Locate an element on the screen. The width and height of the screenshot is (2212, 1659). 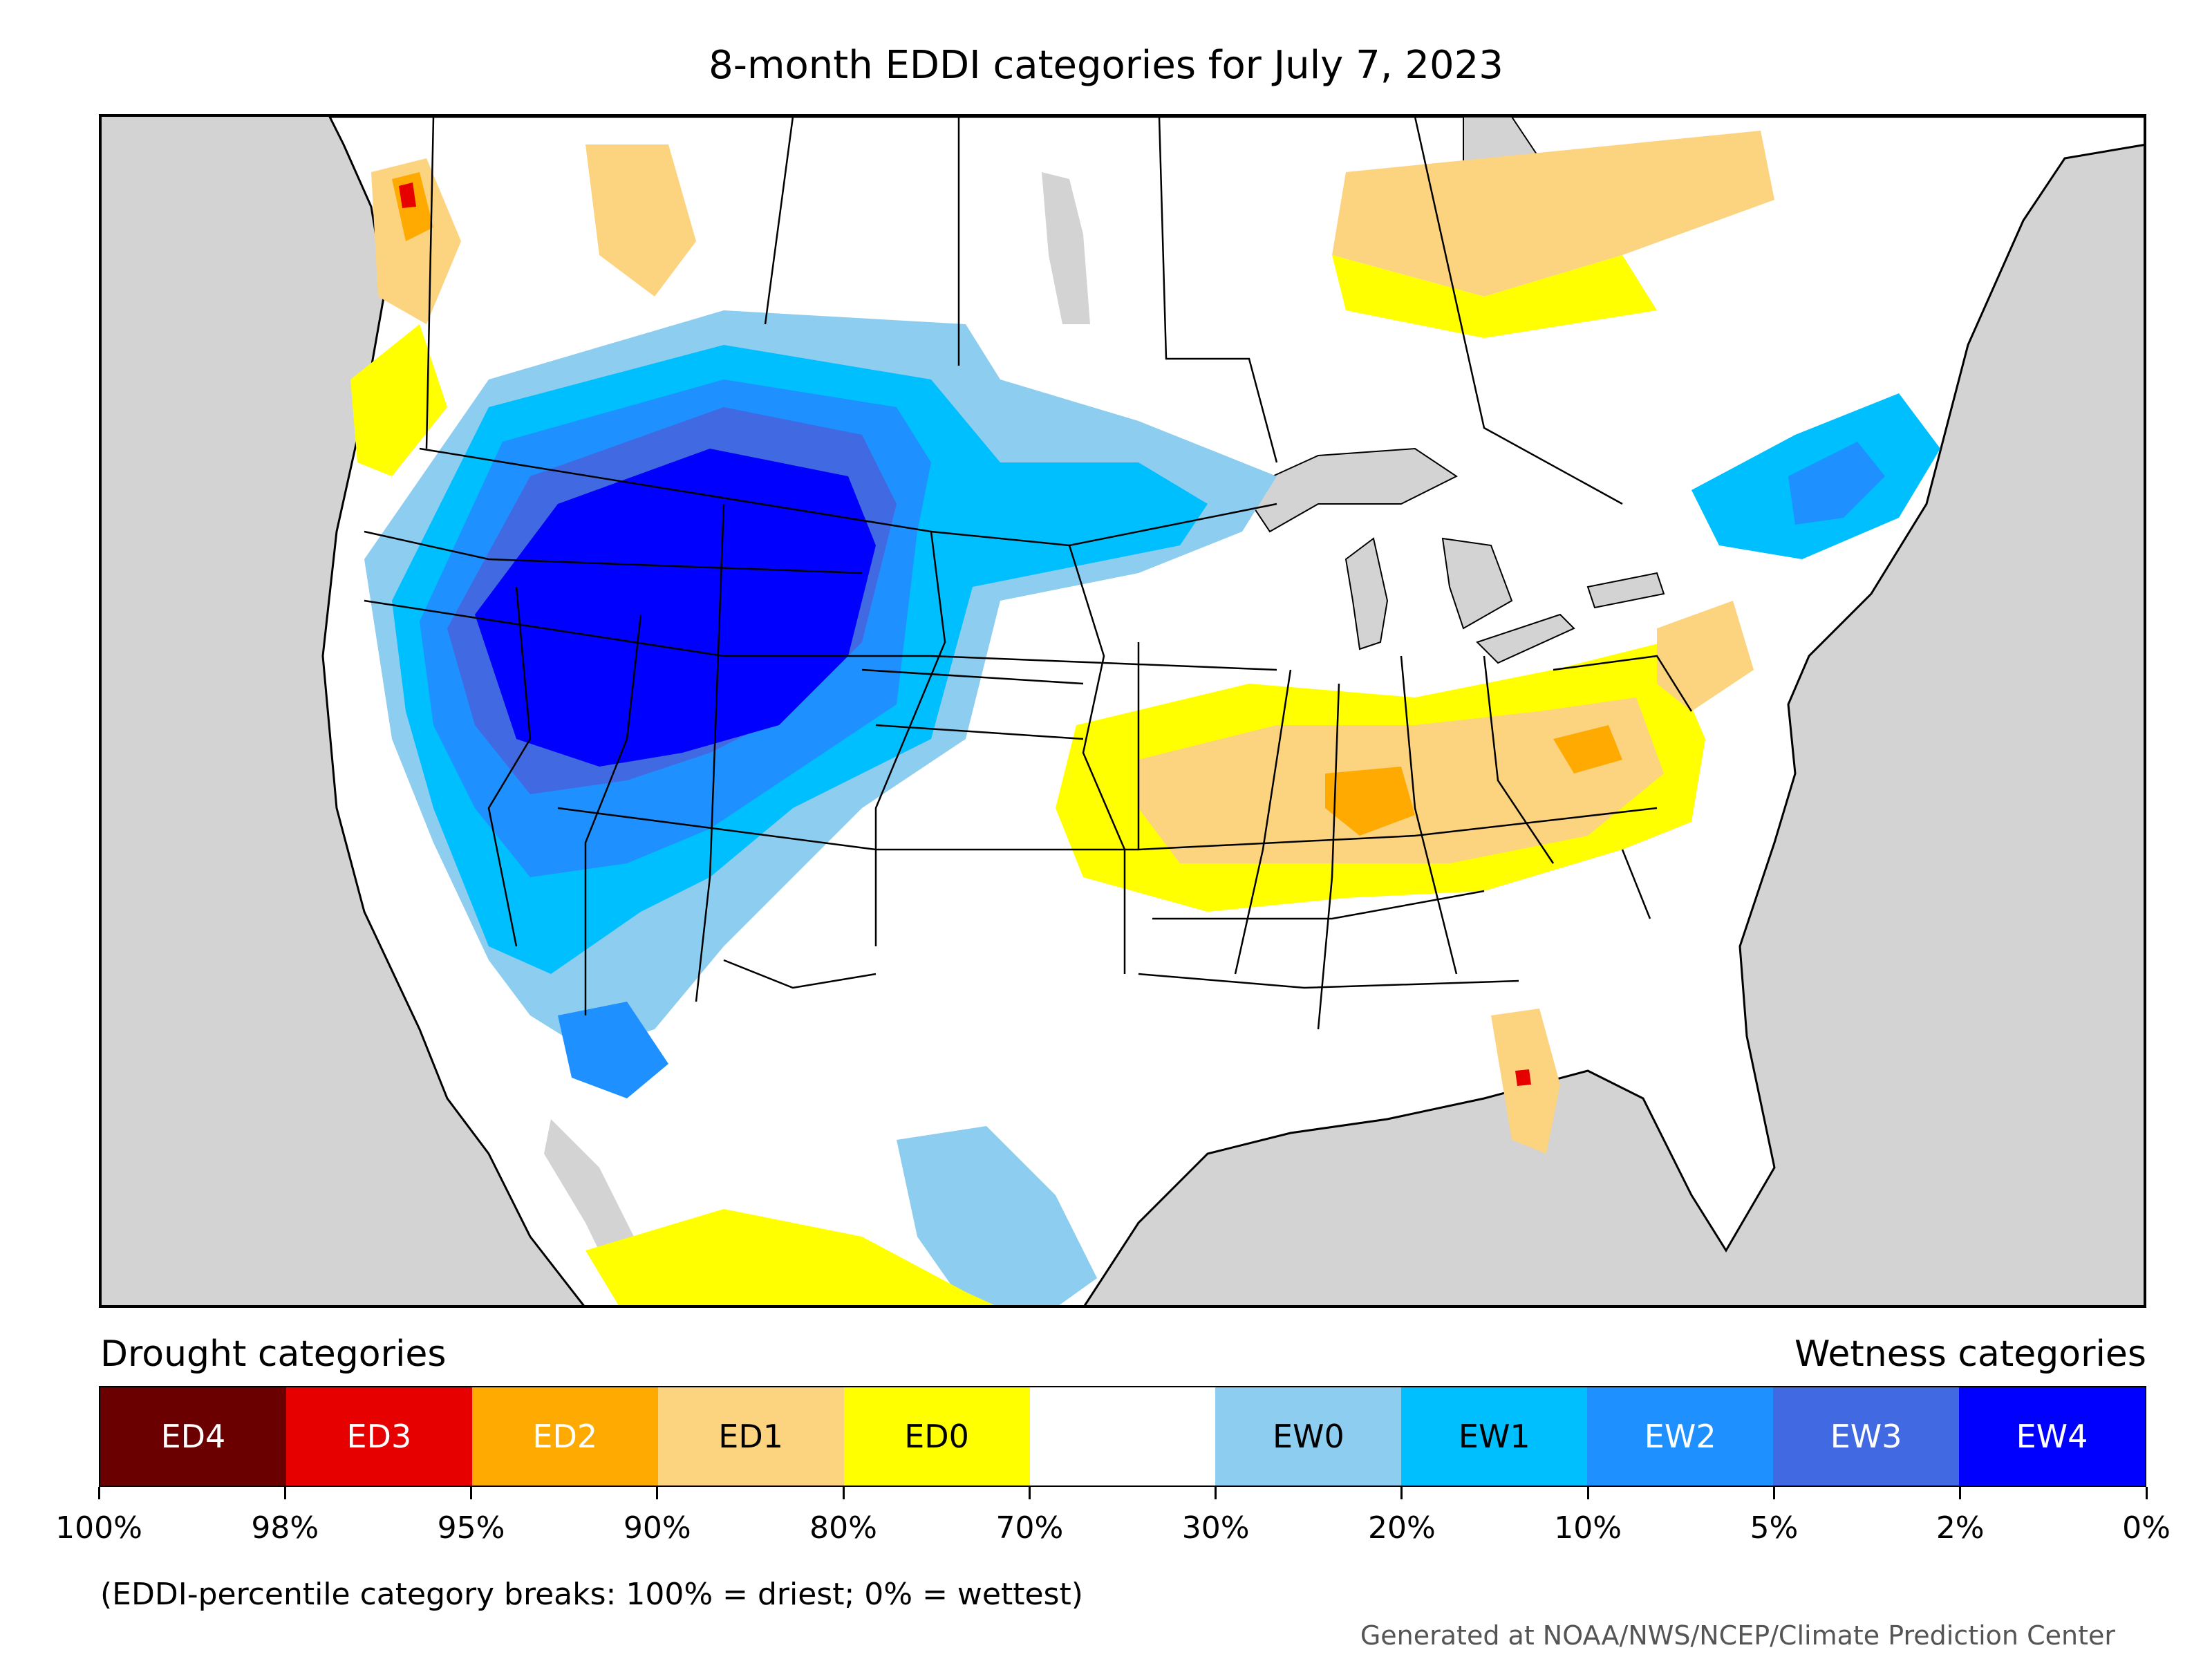
colorbar-cell-ed0: ED0 is located at coordinates (936, 1436).